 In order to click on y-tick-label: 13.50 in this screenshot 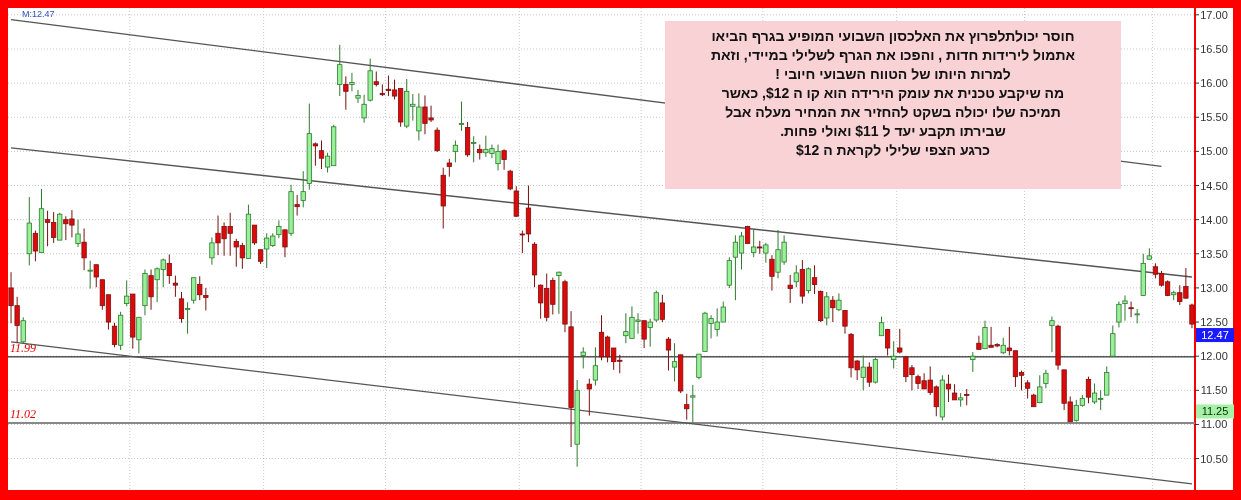, I will do `click(1214, 253)`.